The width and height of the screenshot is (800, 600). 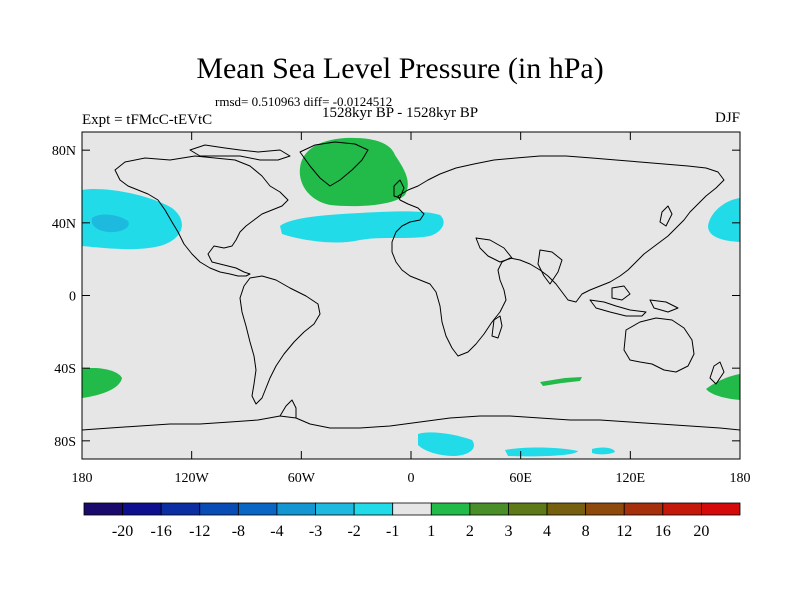 I want to click on experiment-label: Expt = tFMcC-tEVtC, so click(x=147, y=120).